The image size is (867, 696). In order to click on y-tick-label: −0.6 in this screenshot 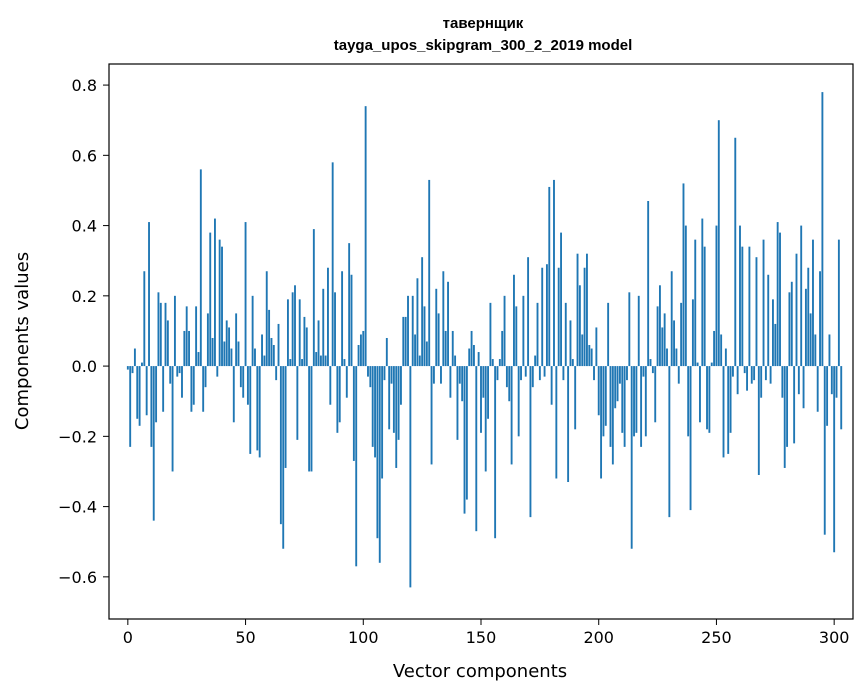, I will do `click(77, 577)`.